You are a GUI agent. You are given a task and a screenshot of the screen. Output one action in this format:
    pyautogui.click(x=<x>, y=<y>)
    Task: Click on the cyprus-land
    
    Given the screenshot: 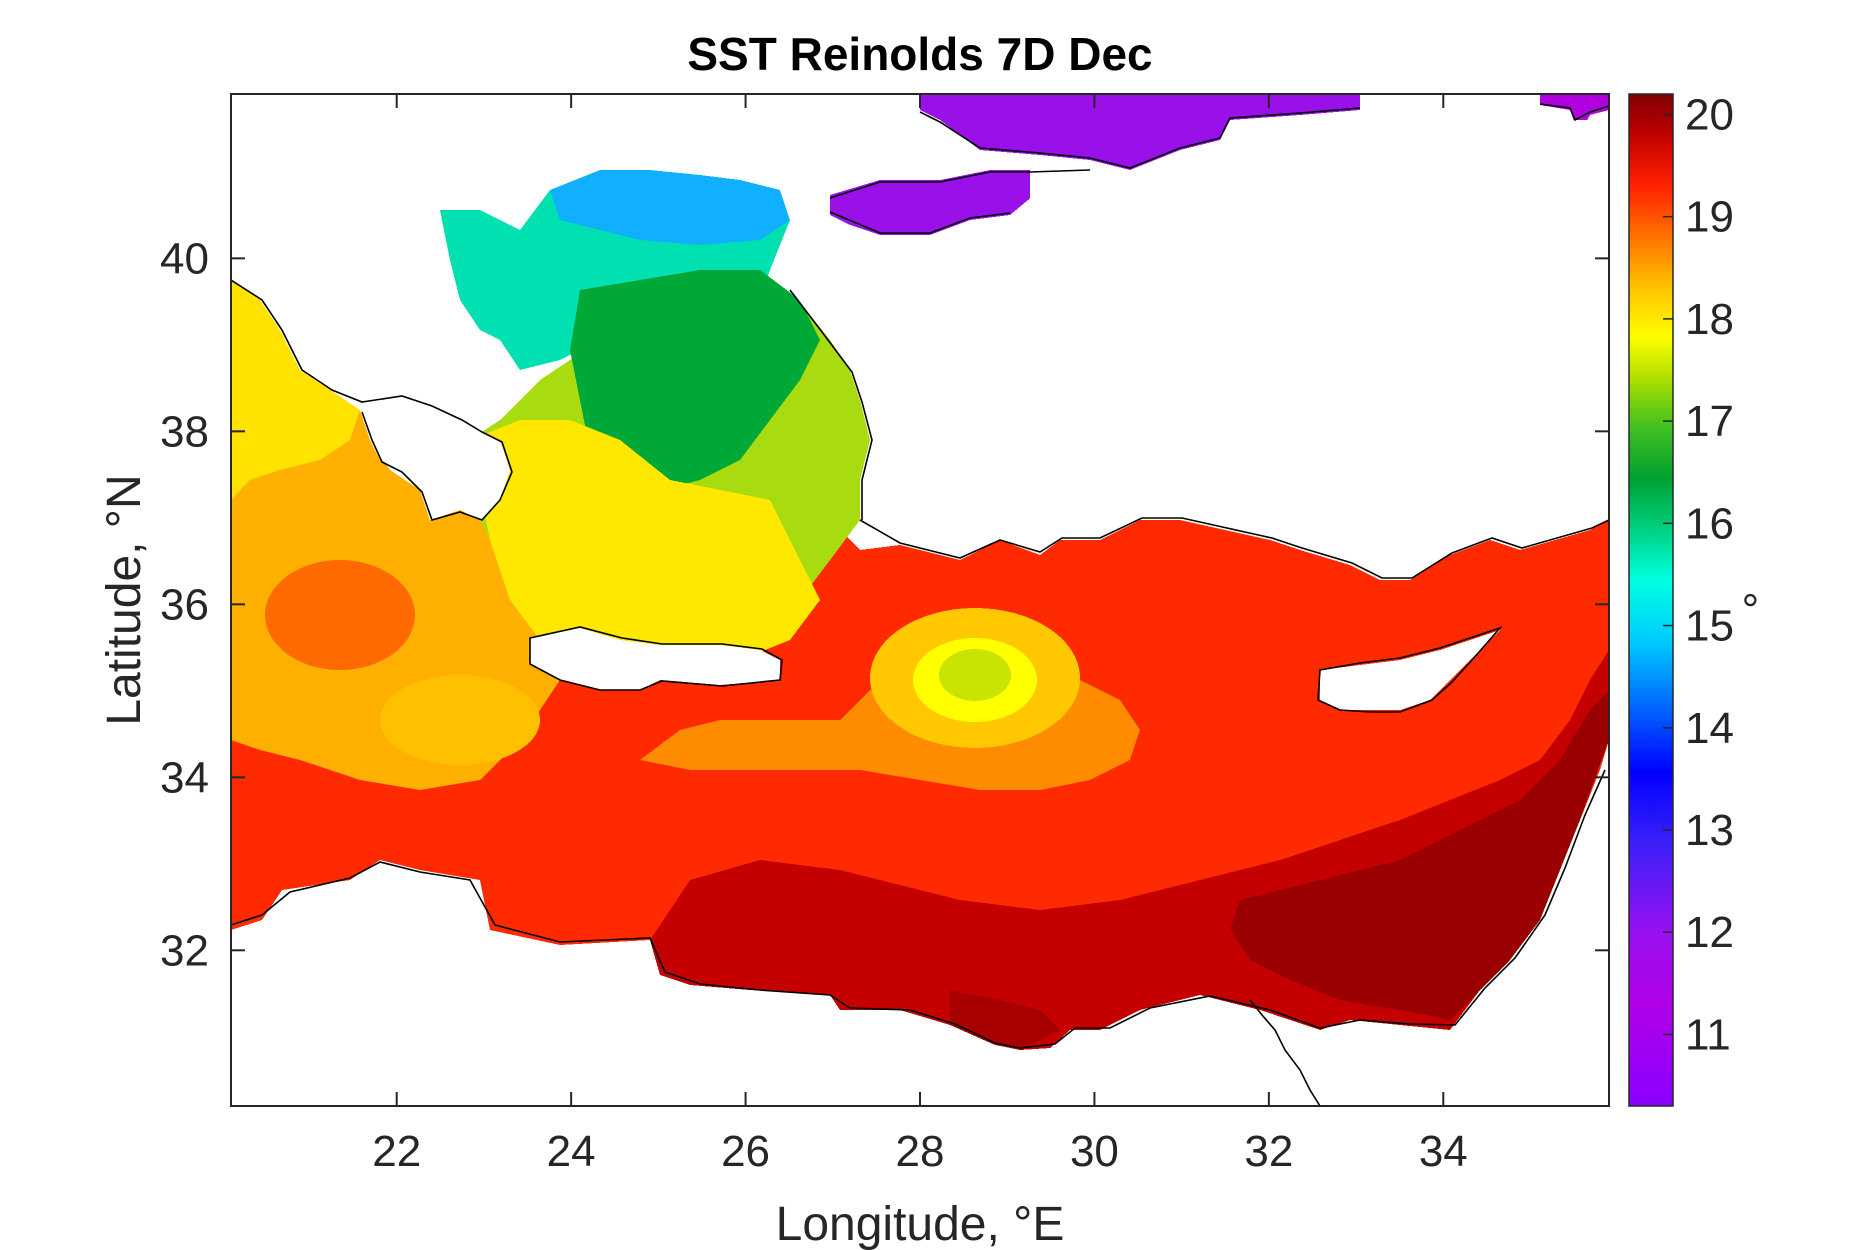 What is the action you would take?
    pyautogui.click(x=1410, y=670)
    